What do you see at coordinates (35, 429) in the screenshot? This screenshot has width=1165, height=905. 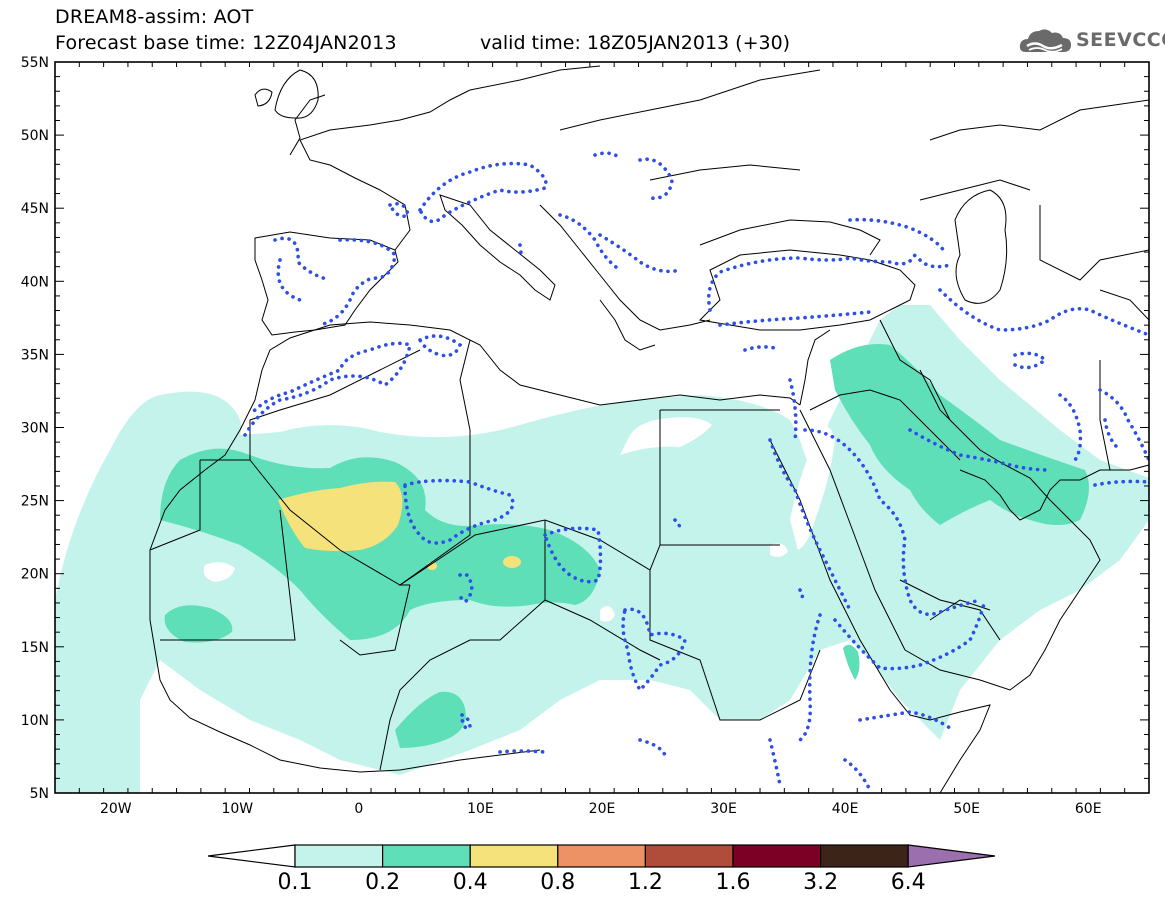 I see `lat-tick-label: 30N` at bounding box center [35, 429].